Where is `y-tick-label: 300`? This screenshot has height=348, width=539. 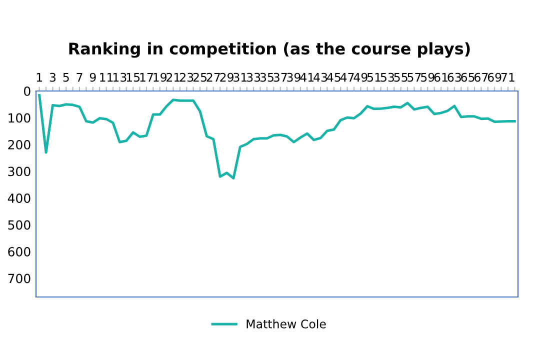 y-tick-label: 300 is located at coordinates (19, 171).